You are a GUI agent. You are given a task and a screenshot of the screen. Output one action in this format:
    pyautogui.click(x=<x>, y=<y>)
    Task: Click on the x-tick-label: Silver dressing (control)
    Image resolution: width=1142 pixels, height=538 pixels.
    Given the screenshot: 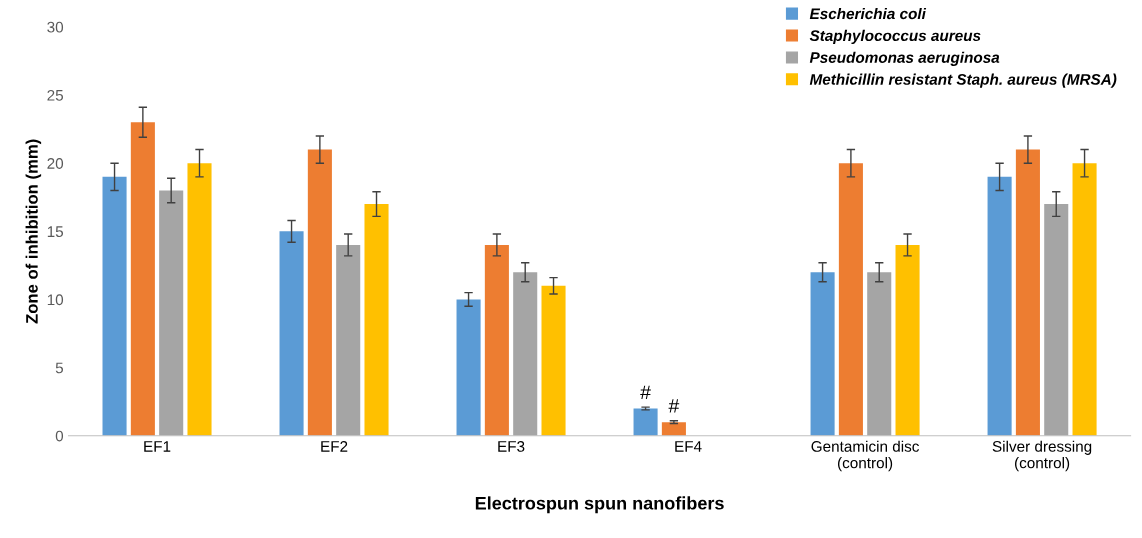 What is the action you would take?
    pyautogui.click(x=1042, y=456)
    